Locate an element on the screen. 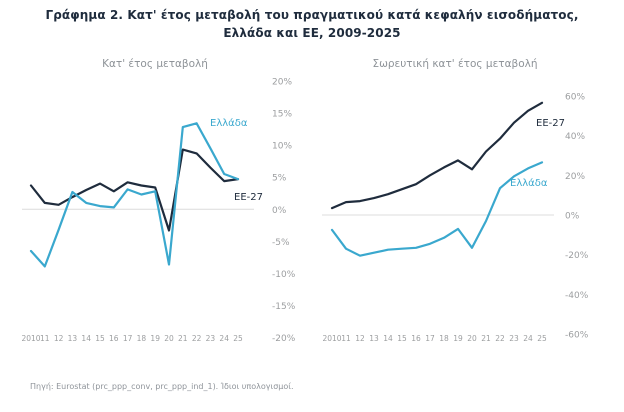  annual-chart-subtitle: Κατ' έτος μεταβολή is located at coordinates (155, 64).